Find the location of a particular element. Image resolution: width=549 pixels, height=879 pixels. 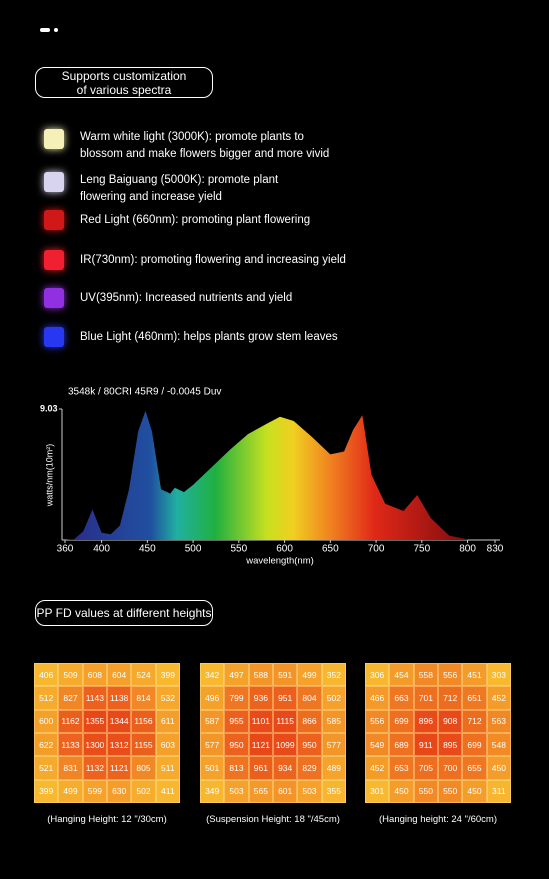

ppfd-caption: (Suspension Height: 18 "/45cm) is located at coordinates (273, 819).